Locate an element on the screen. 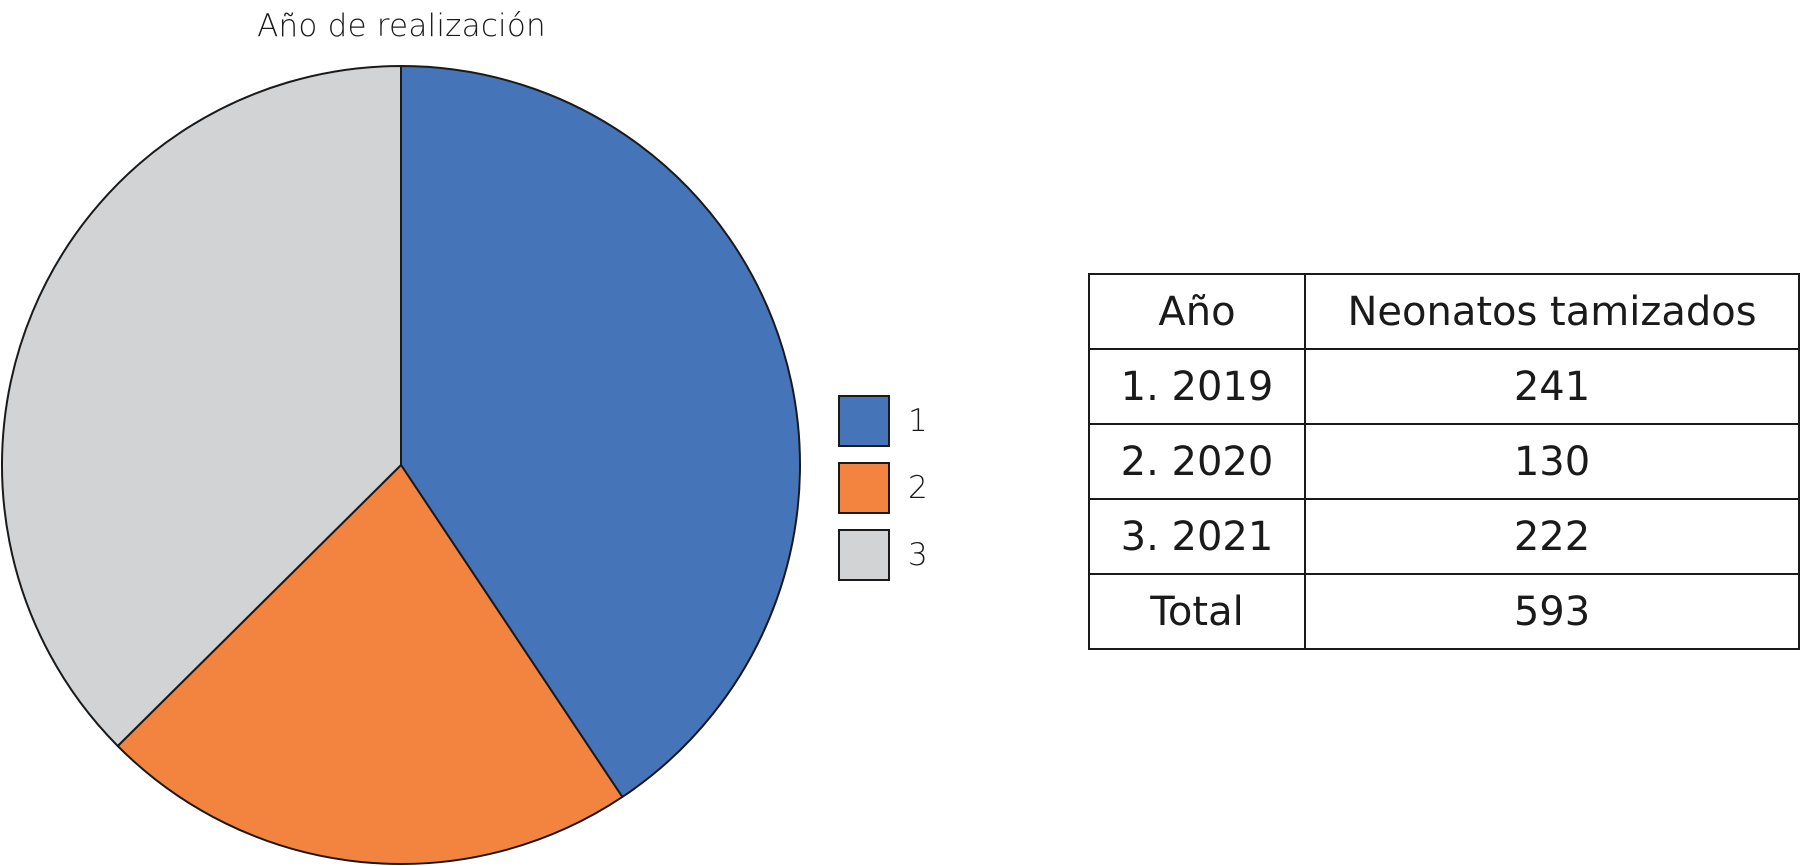 Image resolution: width=1800 pixels, height=866 pixels. table-cell-value: 130 is located at coordinates (1552, 461).